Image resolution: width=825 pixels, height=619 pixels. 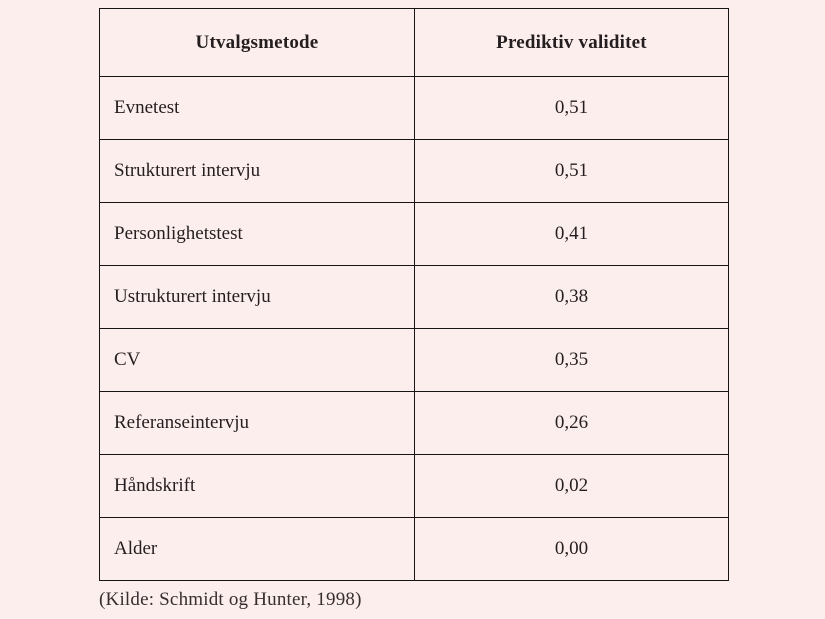 I want to click on validity-cell: 0,38, so click(x=571, y=297).